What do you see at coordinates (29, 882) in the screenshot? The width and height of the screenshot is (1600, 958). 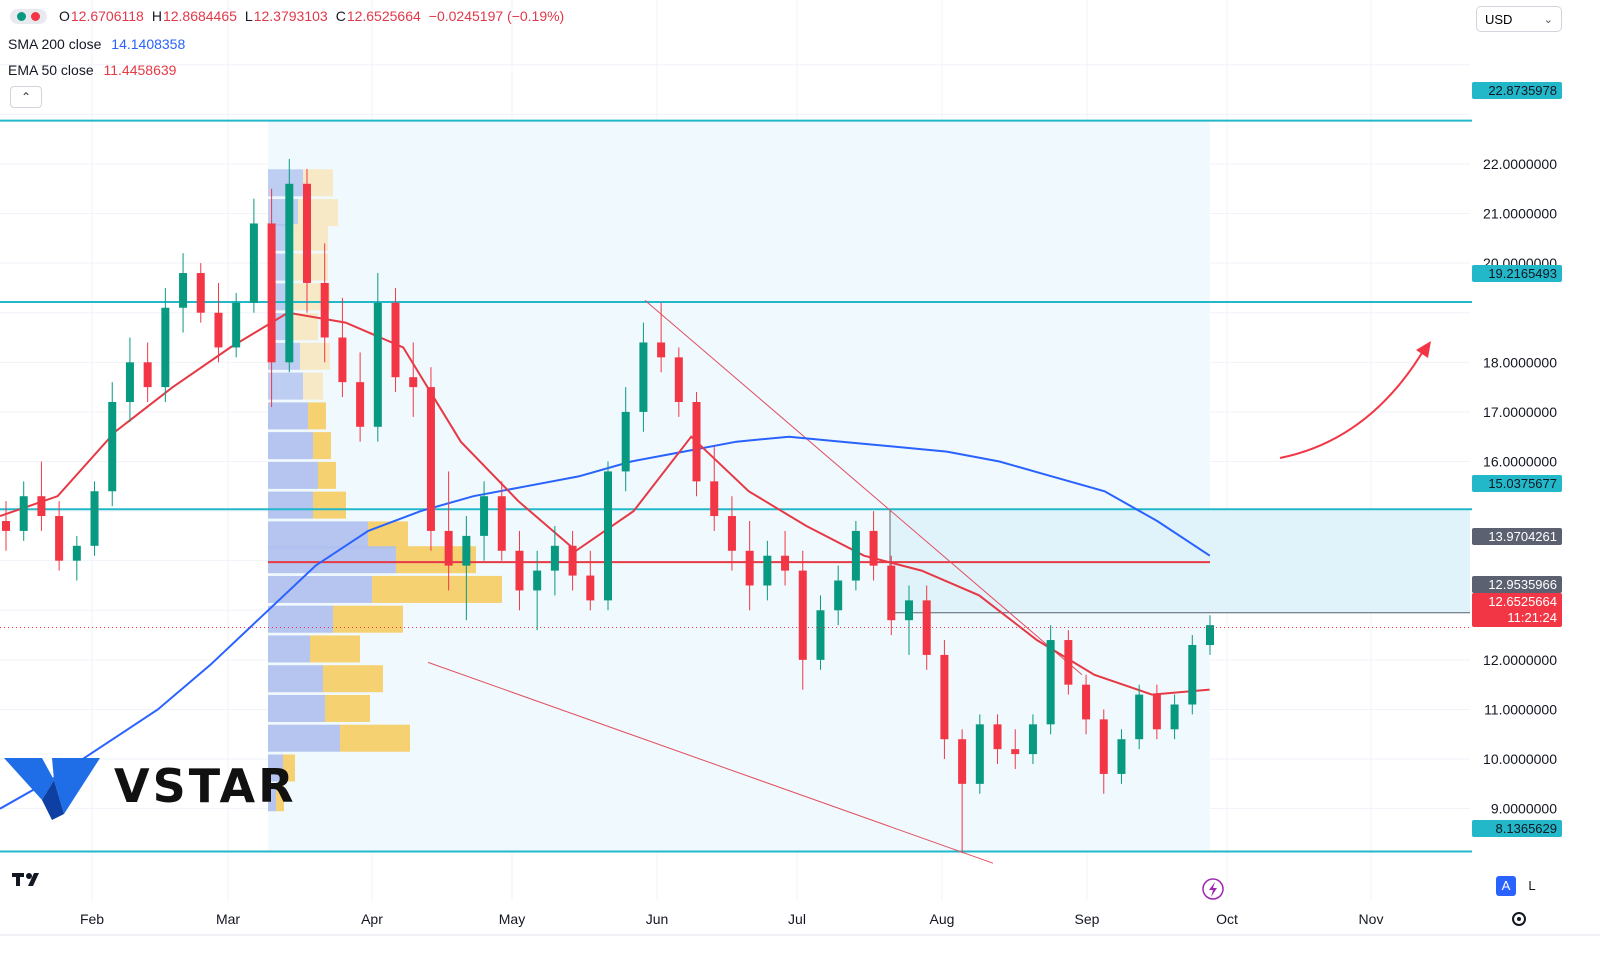 I see `tradingview-logo` at bounding box center [29, 882].